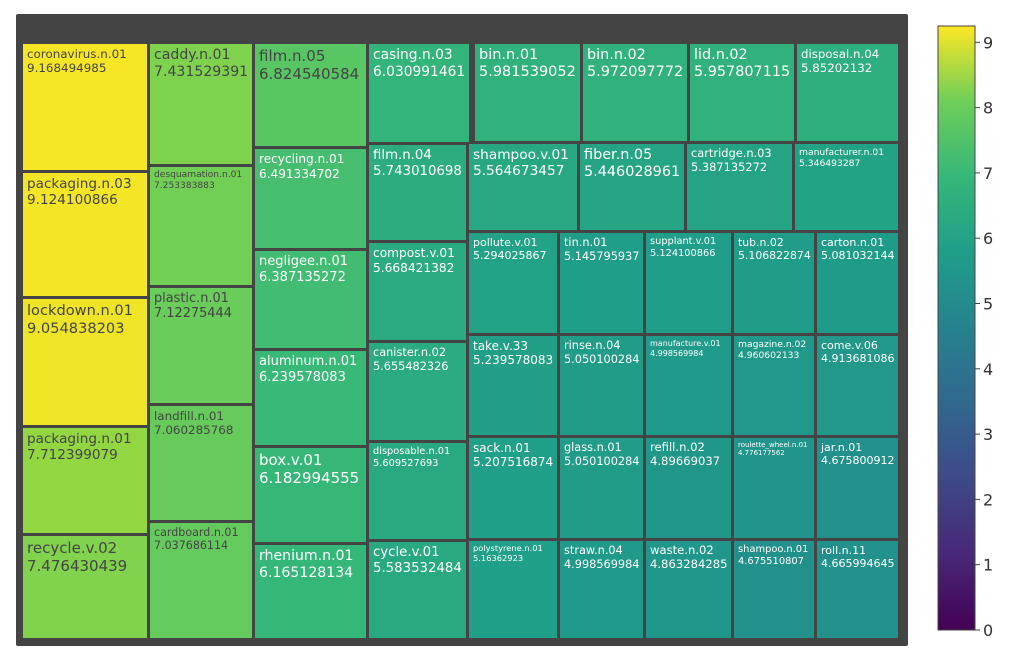 This screenshot has height=657, width=1024. What do you see at coordinates (191, 298) in the screenshot?
I see `tile-name: plastic.n.01` at bounding box center [191, 298].